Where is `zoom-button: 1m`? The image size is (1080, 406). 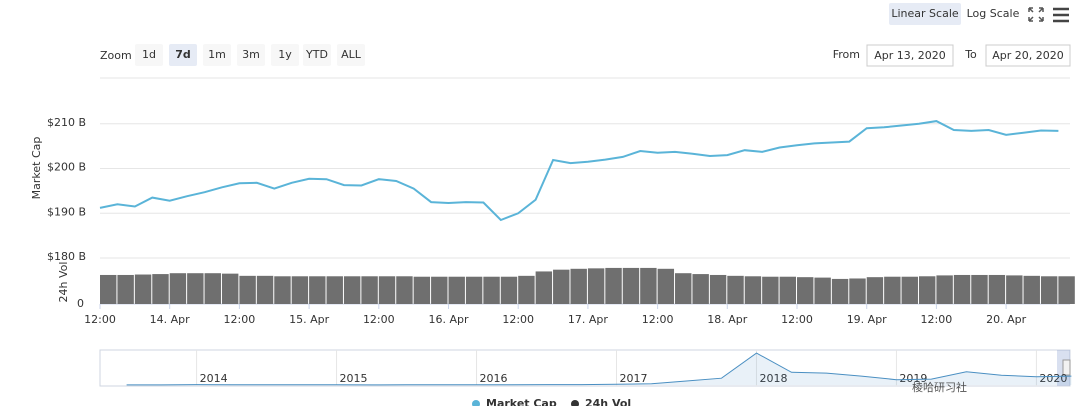
zoom-button: 1m is located at coordinates (217, 54).